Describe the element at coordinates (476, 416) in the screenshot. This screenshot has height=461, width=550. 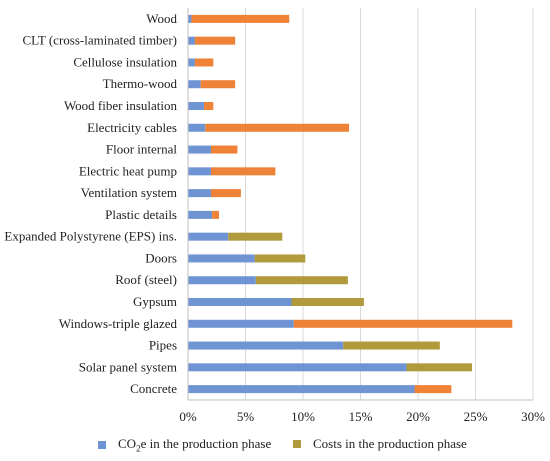
I see `x-tick-label: 25%` at that location.